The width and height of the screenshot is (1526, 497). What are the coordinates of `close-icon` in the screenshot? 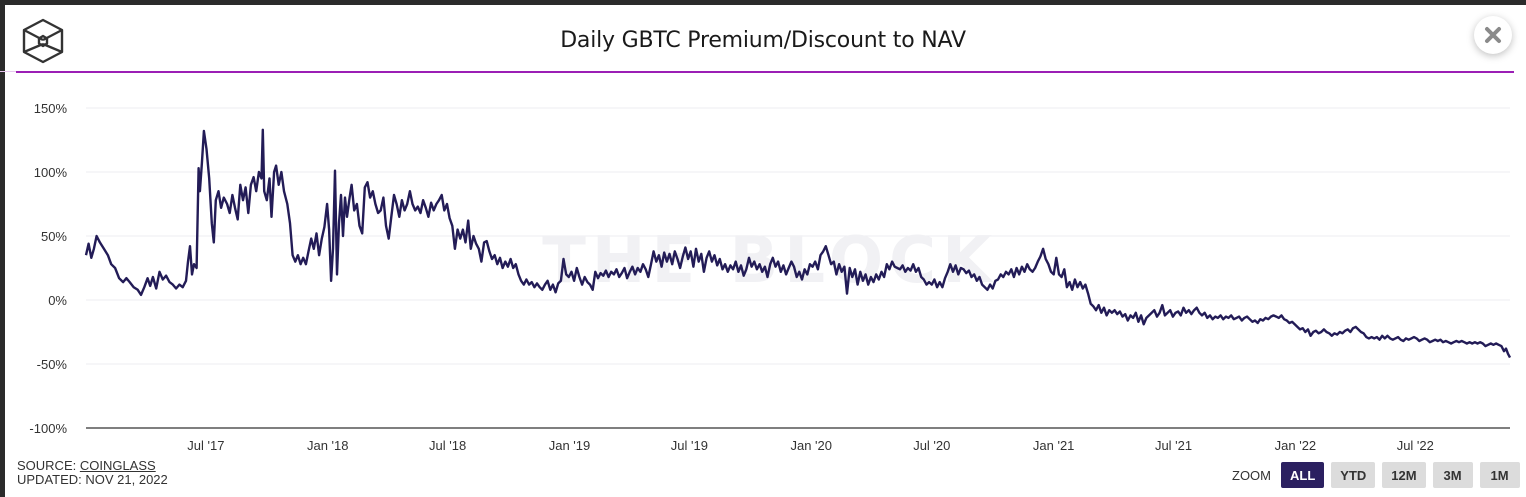 It's located at (1493, 35).